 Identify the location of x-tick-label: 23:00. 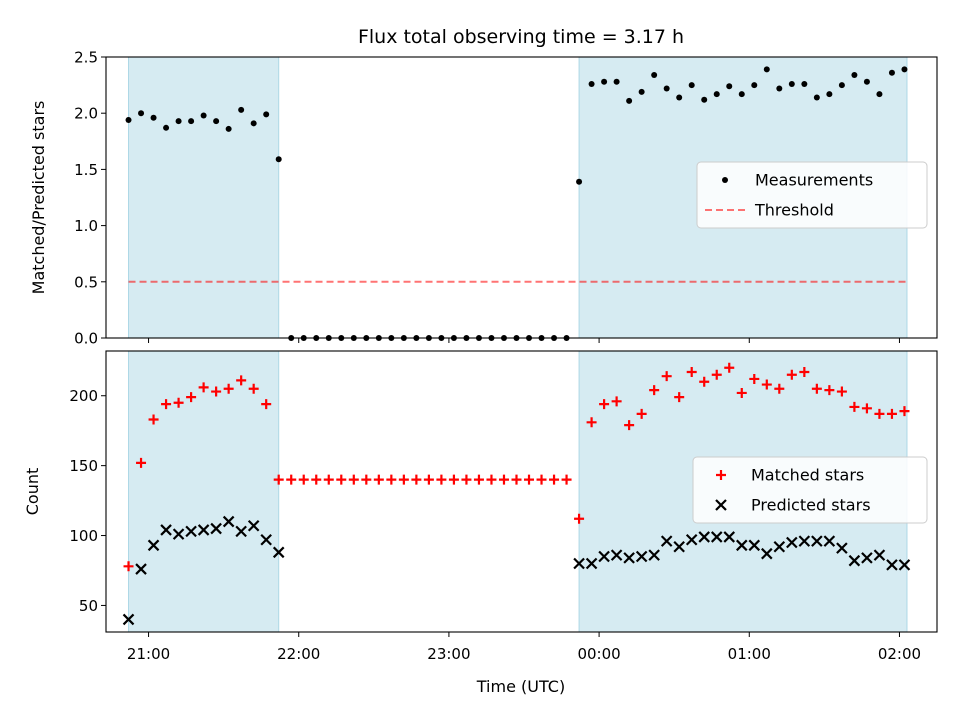
(448, 654).